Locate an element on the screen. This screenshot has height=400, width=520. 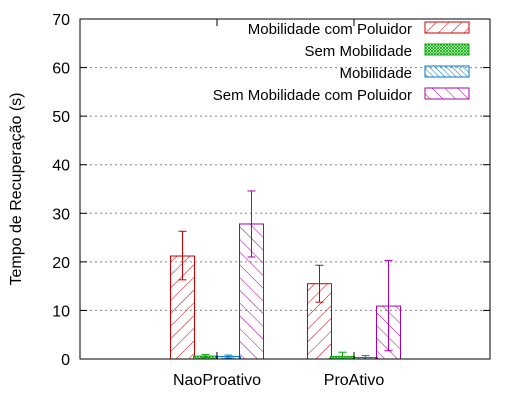
y-tick-label: 60 is located at coordinates (61, 69).